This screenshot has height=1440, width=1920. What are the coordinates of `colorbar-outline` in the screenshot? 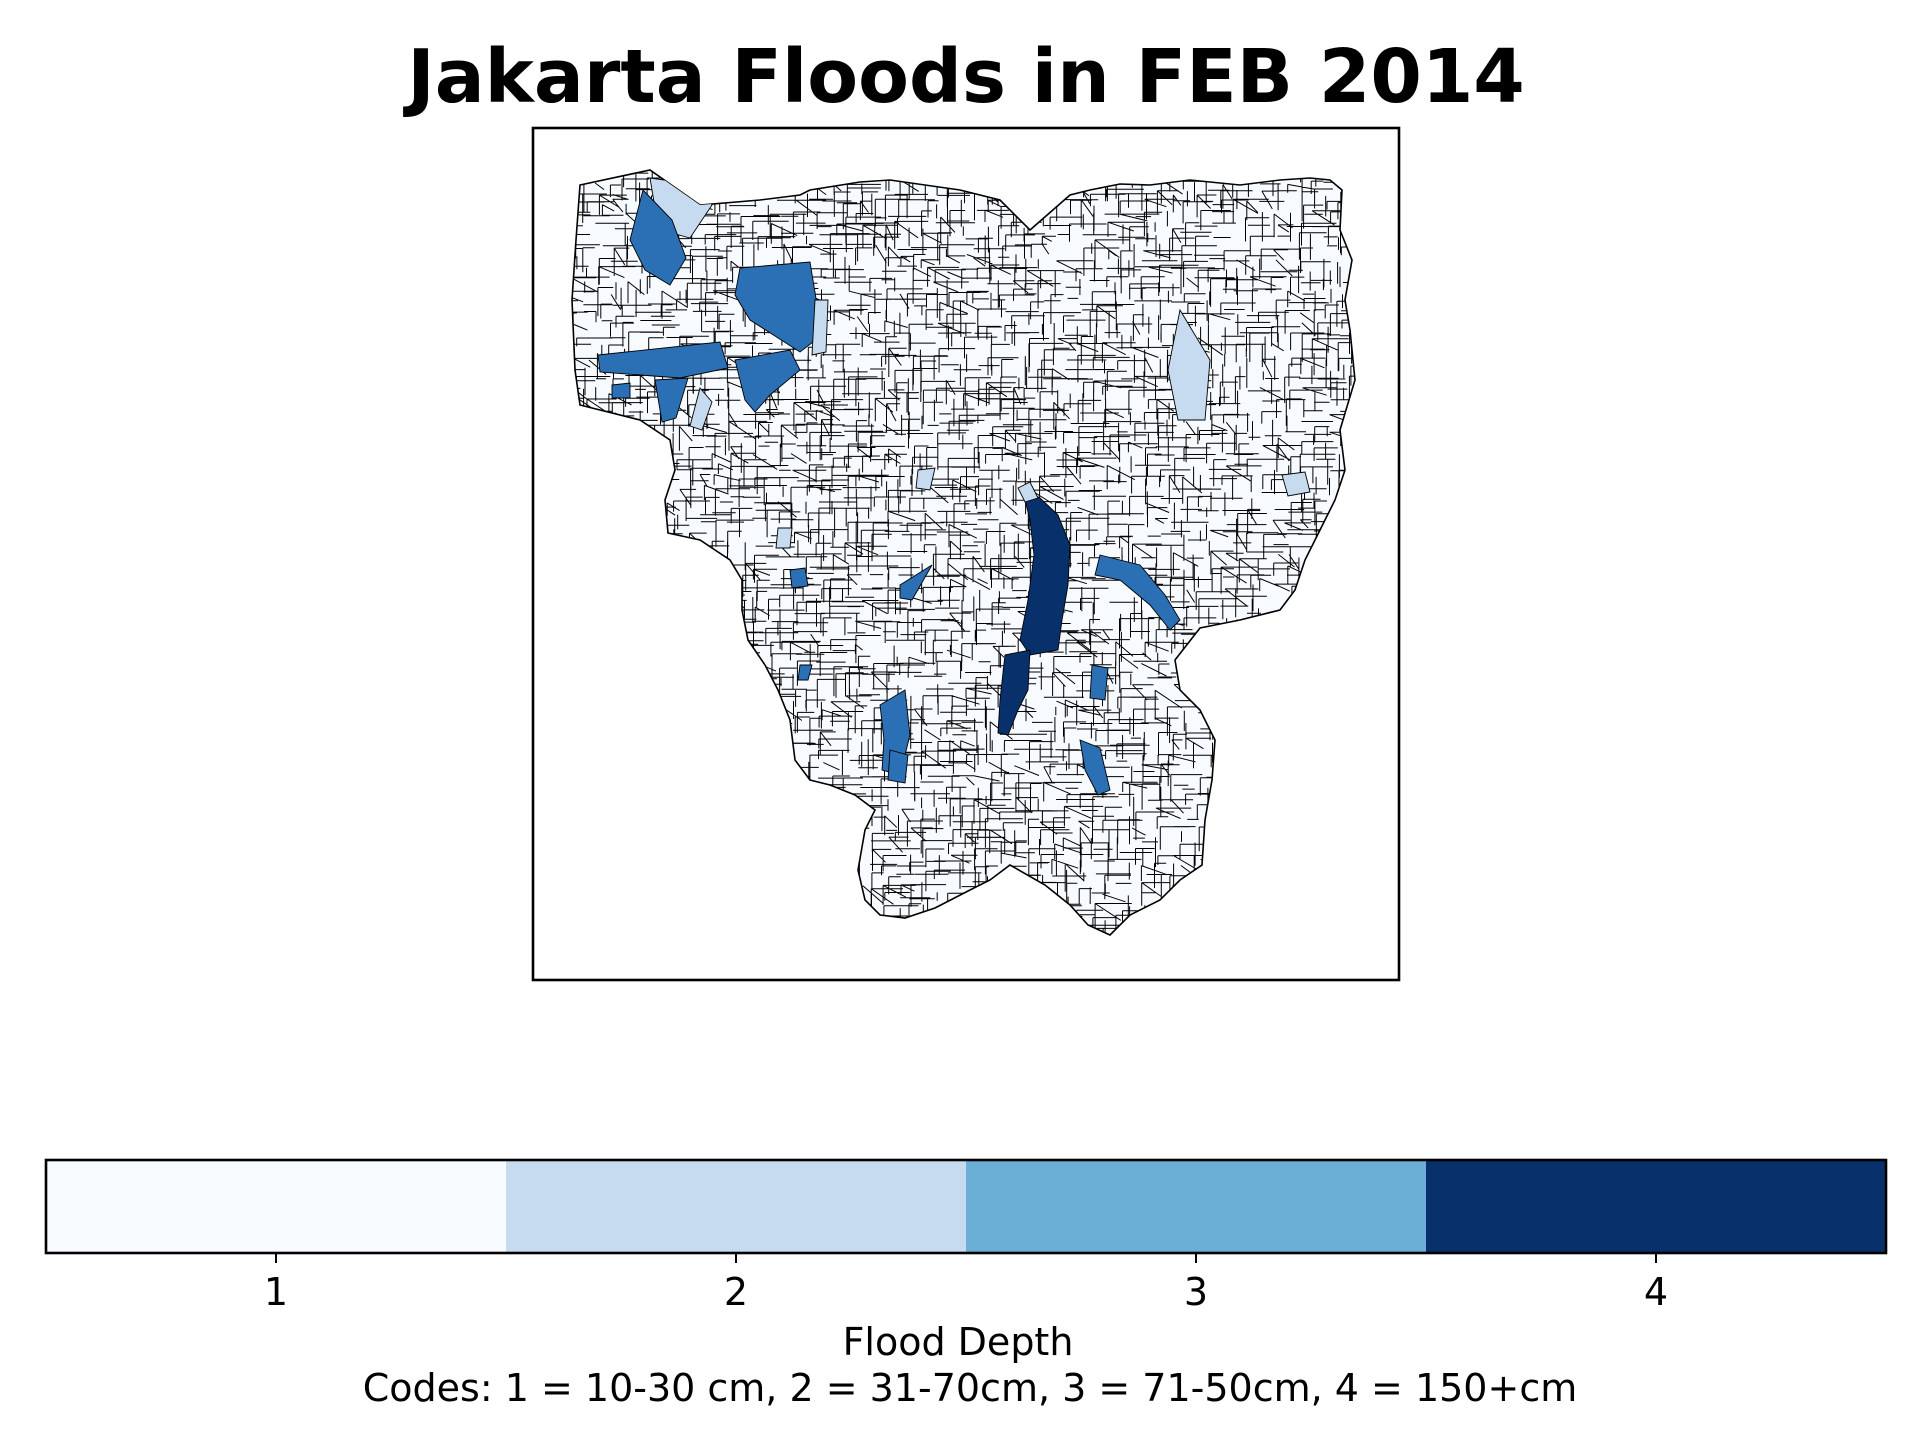 It's located at (966, 1206).